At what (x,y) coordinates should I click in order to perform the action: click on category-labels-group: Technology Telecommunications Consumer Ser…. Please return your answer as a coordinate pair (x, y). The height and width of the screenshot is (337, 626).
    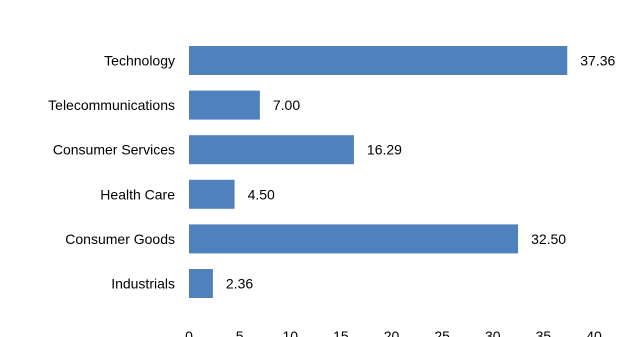
    Looking at the image, I should click on (111, 172).